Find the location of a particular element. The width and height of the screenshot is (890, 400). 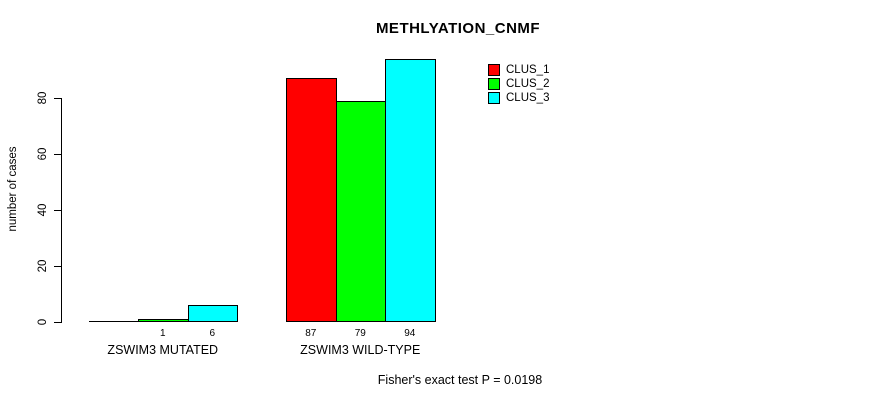

legend: CLUS_1 CLUS_2 CLUS_3 is located at coordinates (518, 84).